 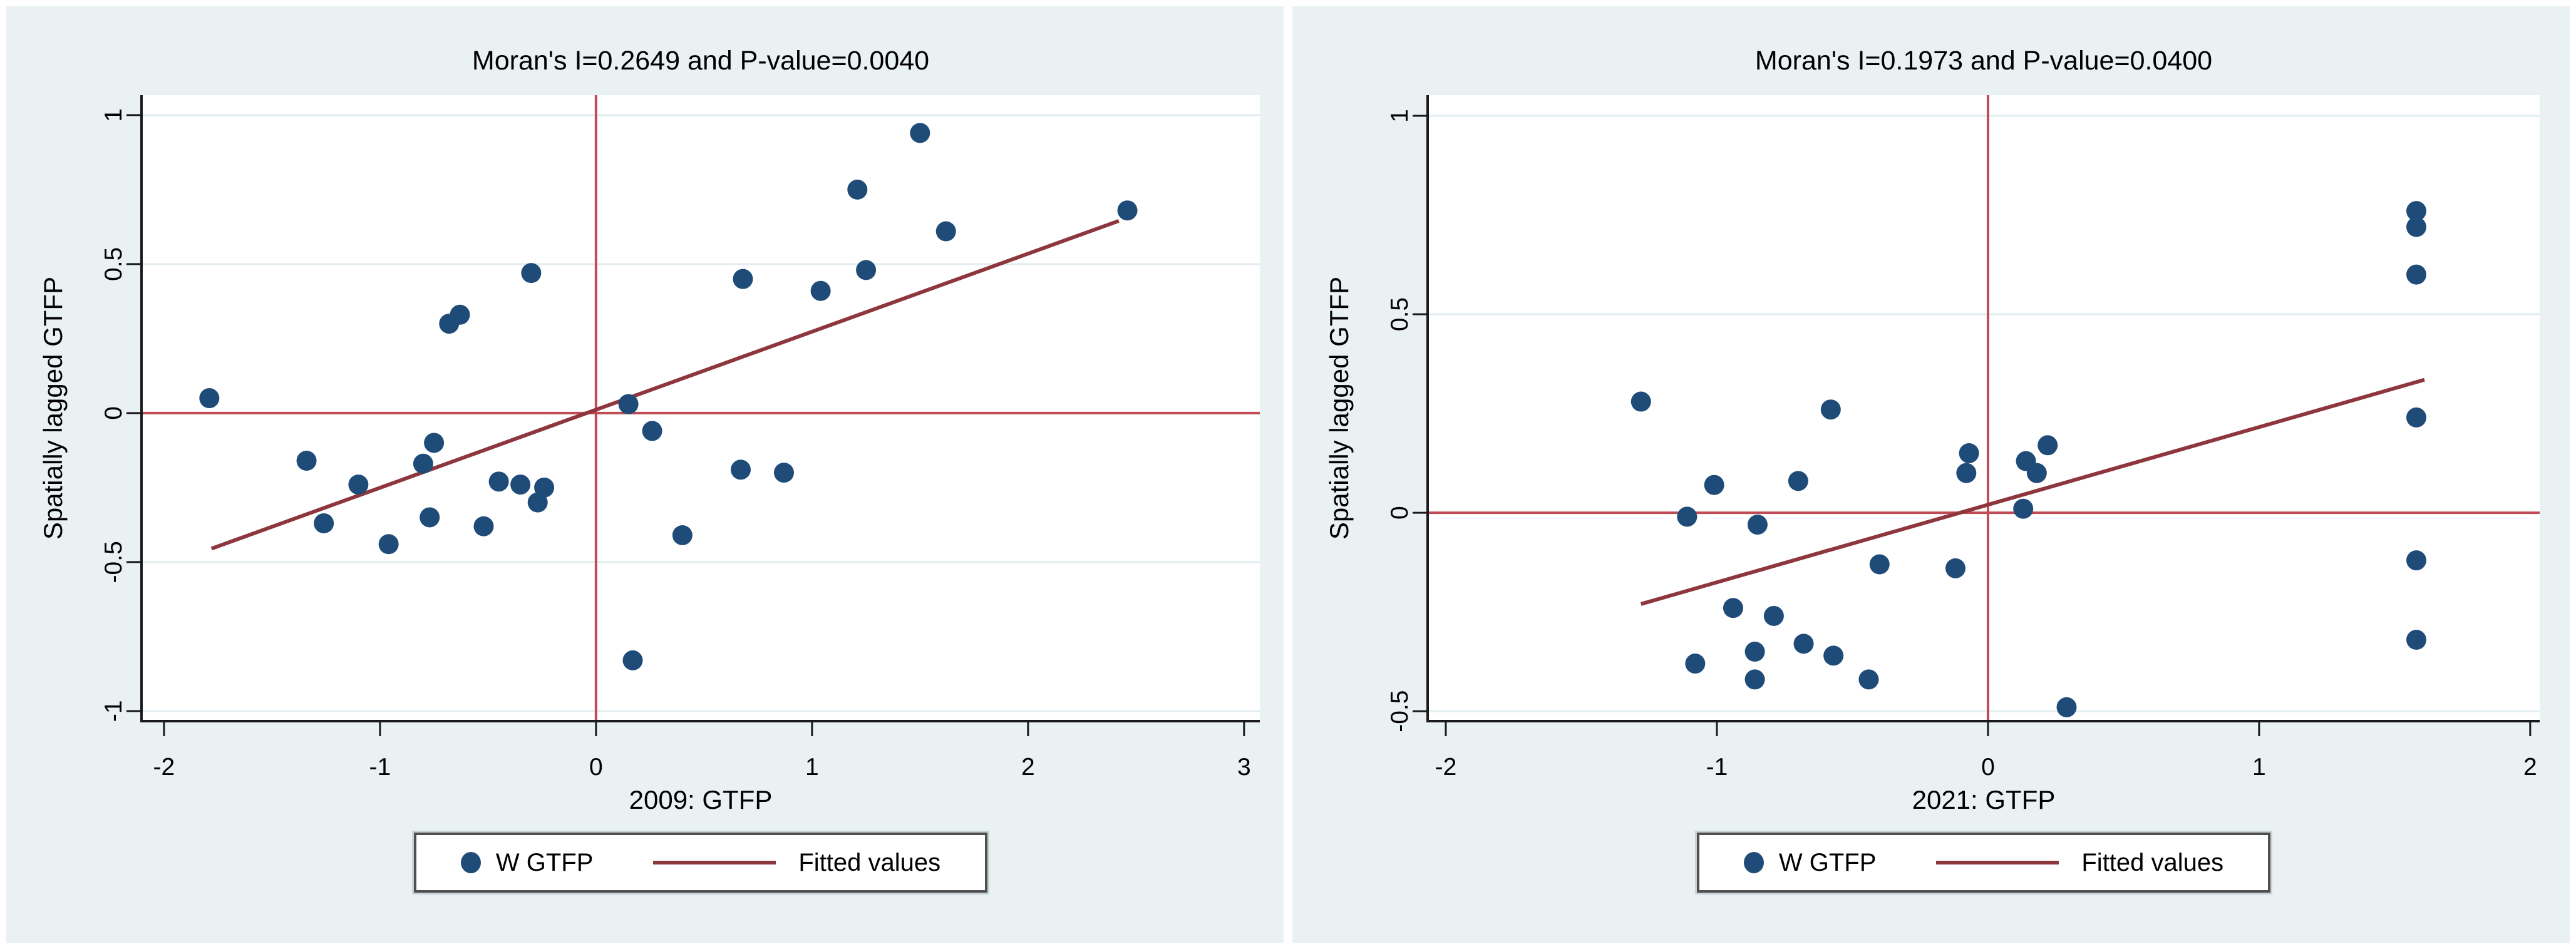 I want to click on x-axis-title: 2009: GTFP, so click(x=701, y=800).